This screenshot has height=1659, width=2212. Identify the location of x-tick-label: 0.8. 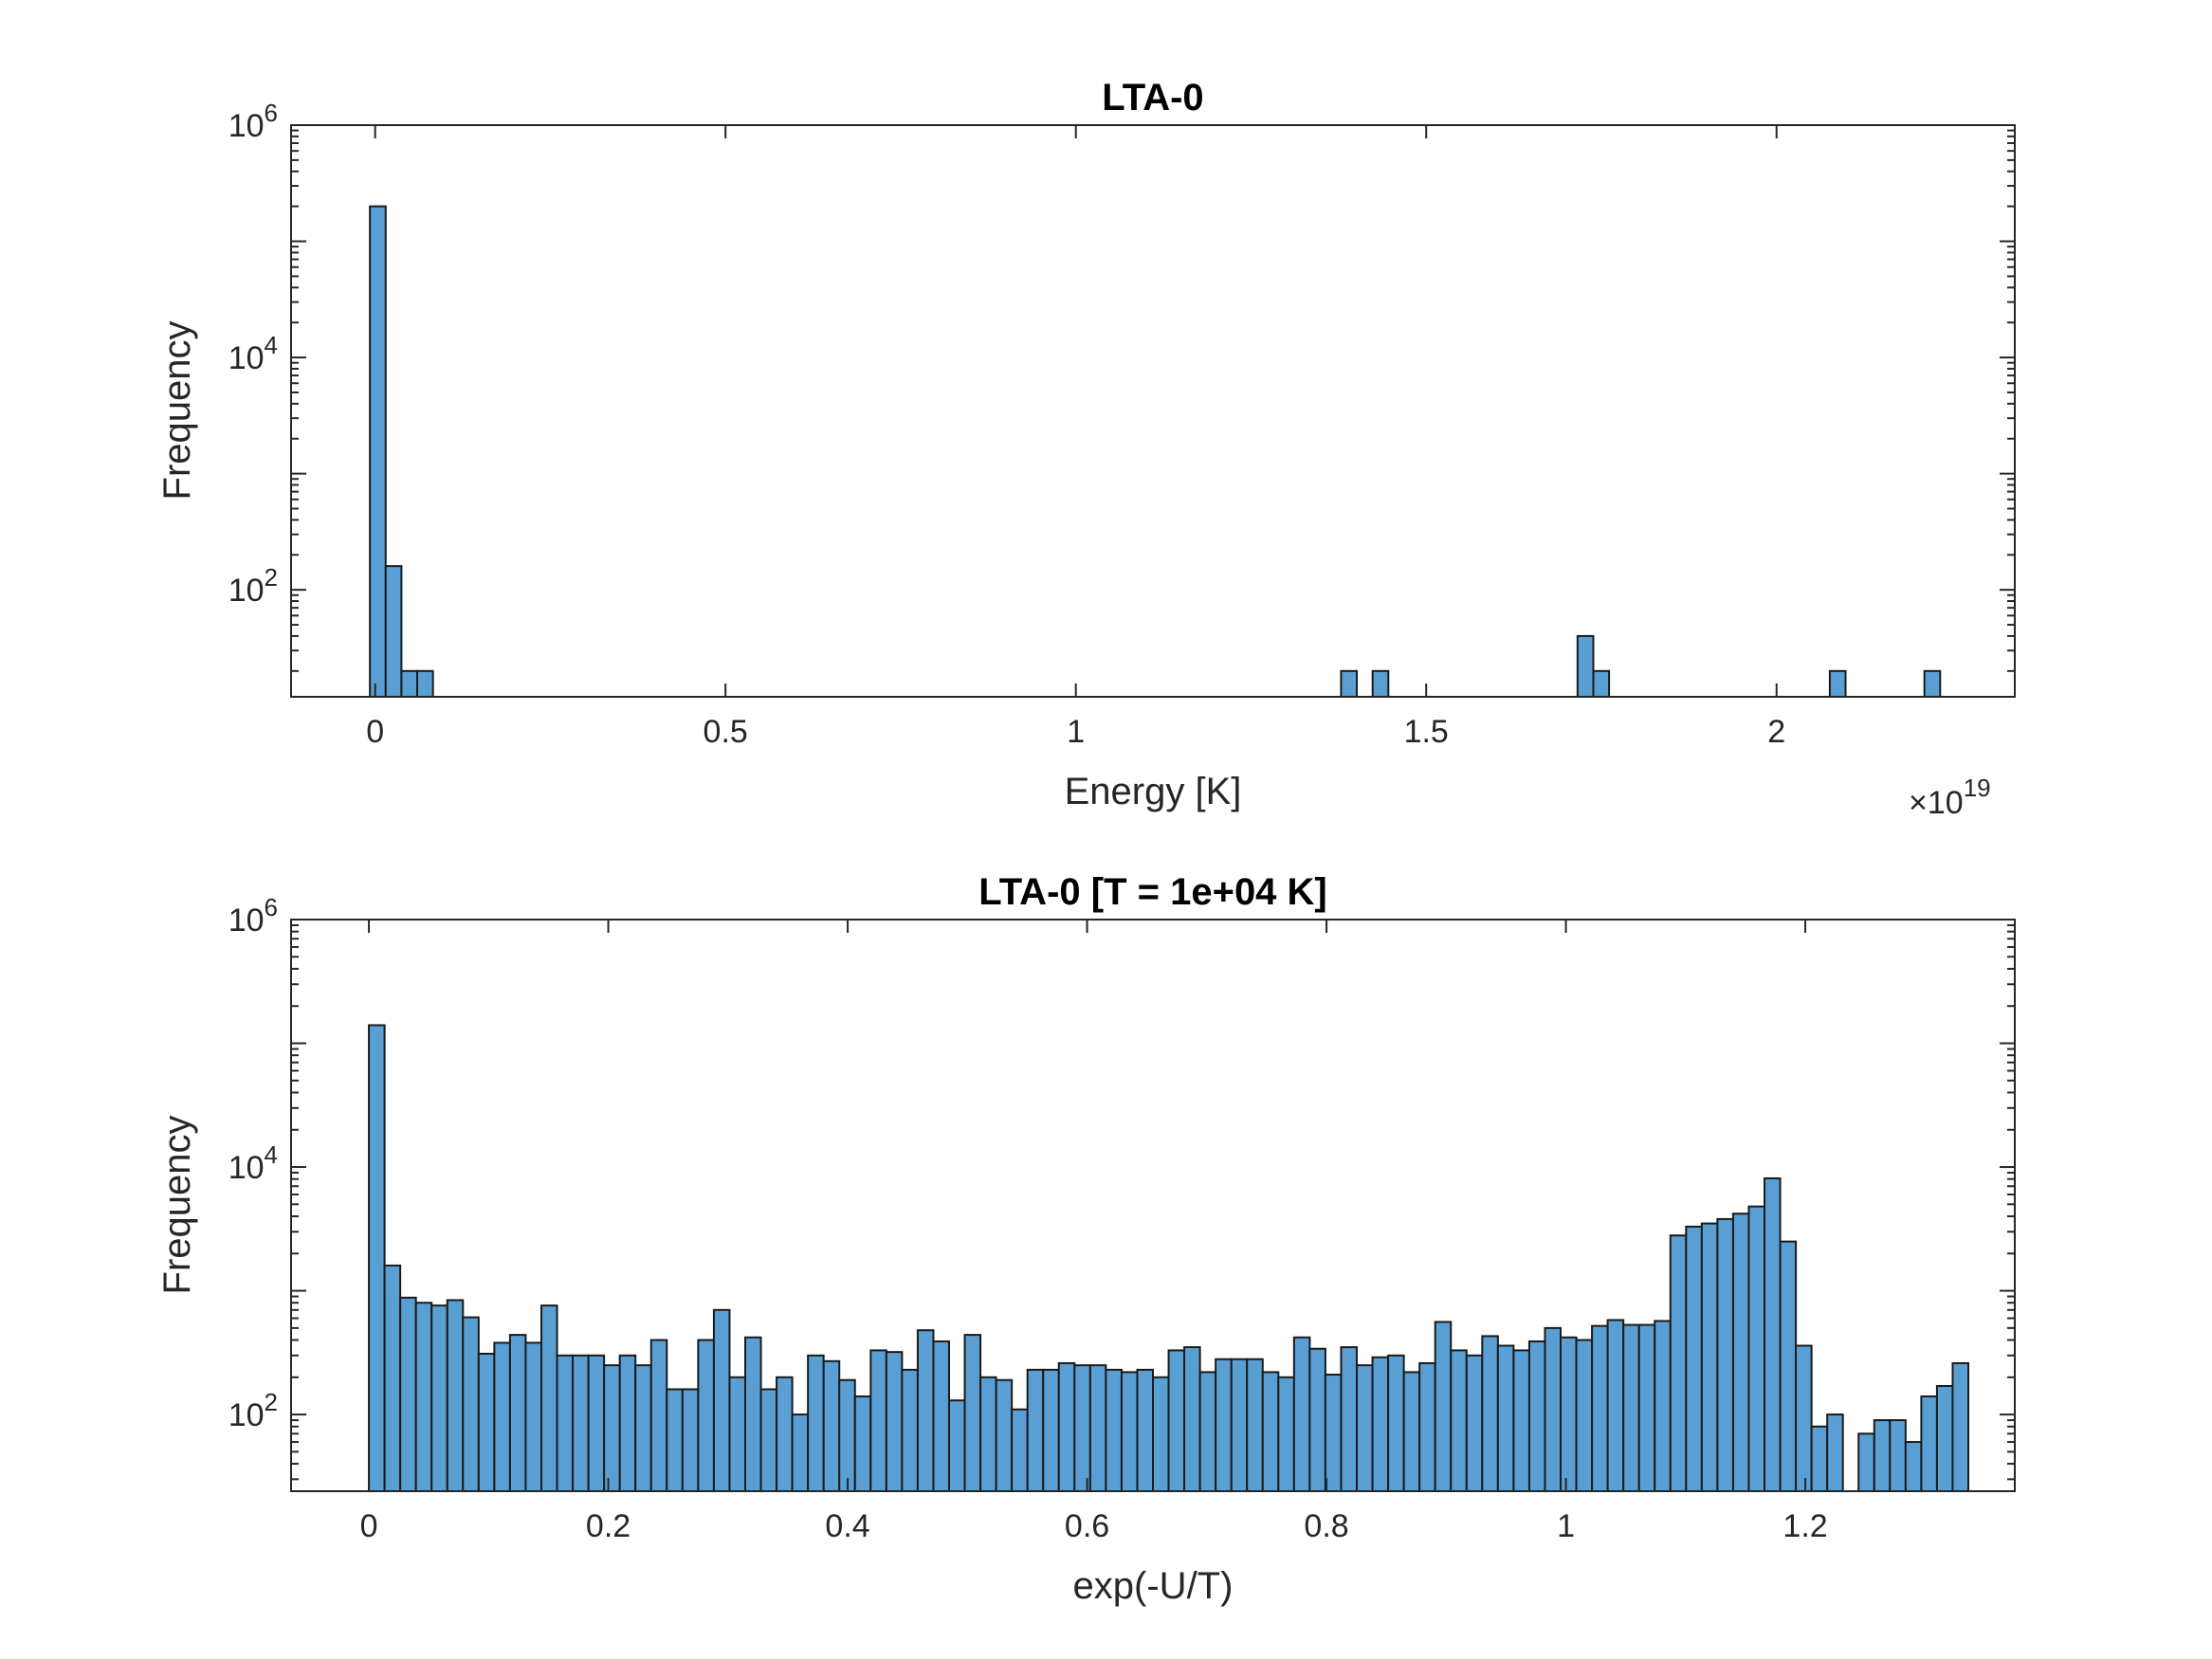
(1326, 1526).